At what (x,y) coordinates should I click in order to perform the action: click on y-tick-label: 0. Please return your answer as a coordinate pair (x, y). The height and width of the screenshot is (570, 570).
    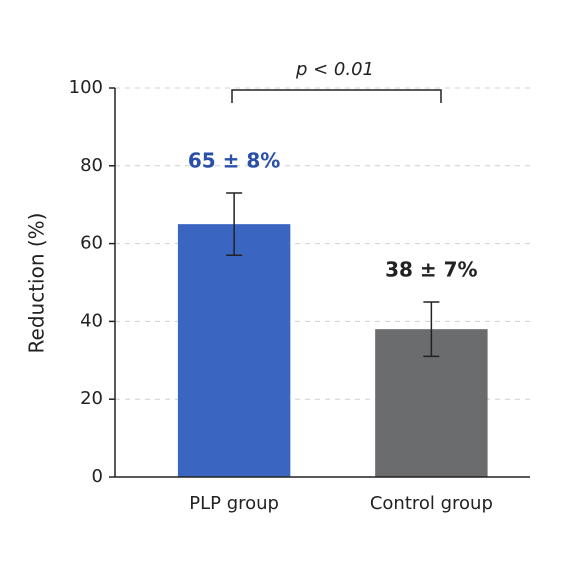
    Looking at the image, I should click on (97, 476).